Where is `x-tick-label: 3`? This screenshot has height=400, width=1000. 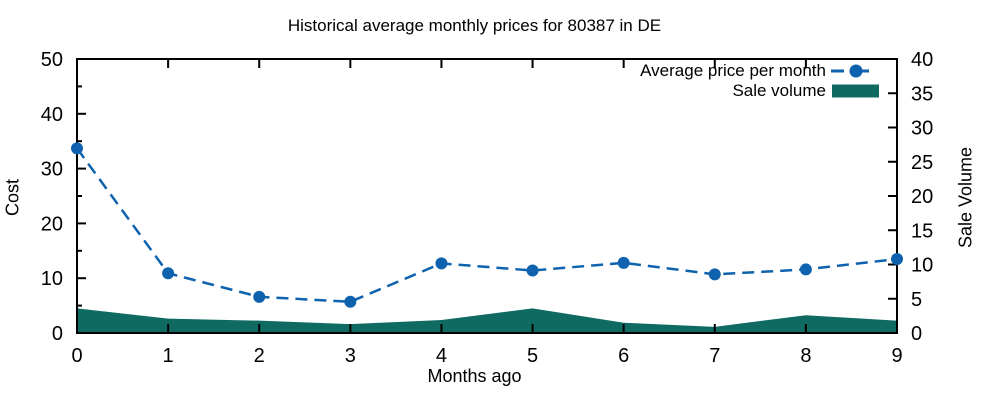
x-tick-label: 3 is located at coordinates (350, 356).